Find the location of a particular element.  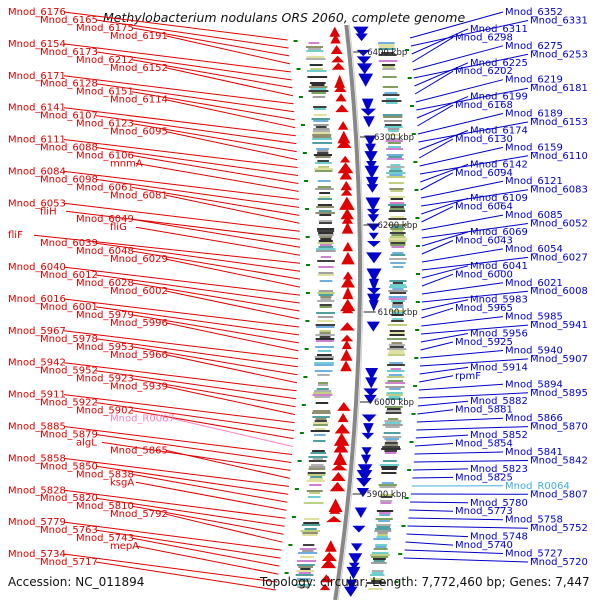

gene-label: Mnod_5941 is located at coordinates (559, 325).